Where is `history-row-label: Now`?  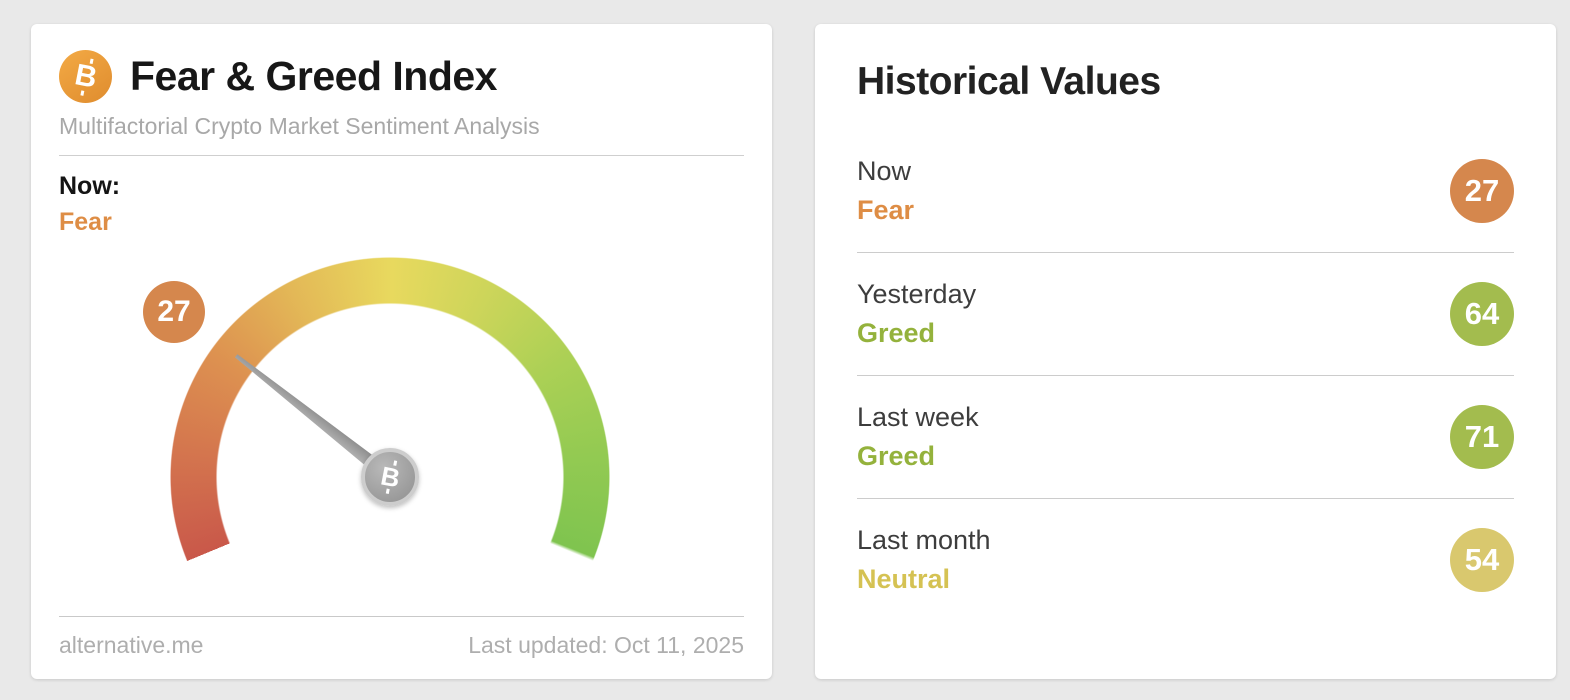
history-row-label: Now is located at coordinates (884, 171).